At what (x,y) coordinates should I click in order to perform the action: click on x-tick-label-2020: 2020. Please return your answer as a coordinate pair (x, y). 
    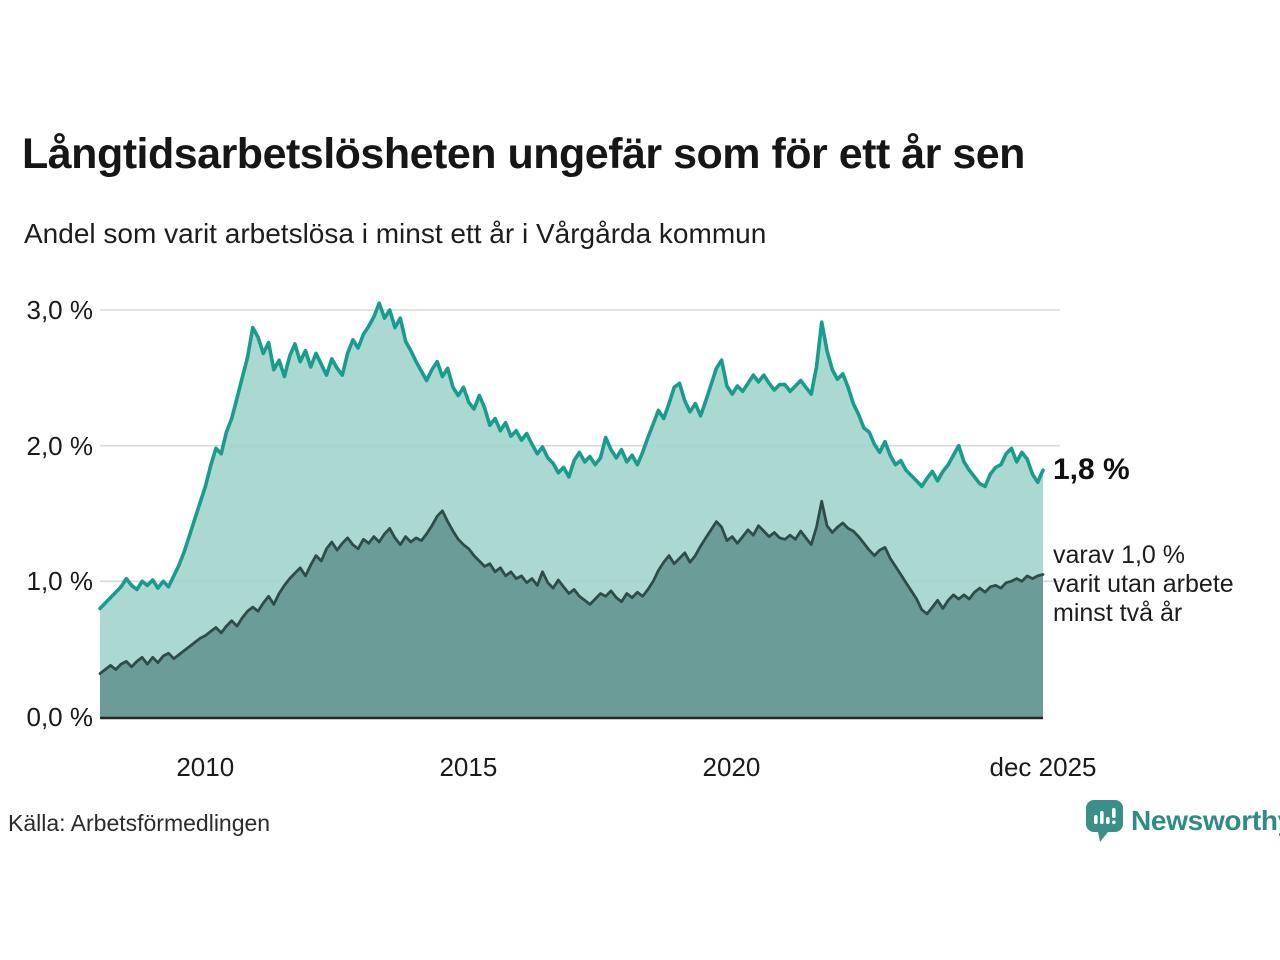
    Looking at the image, I should click on (731, 767).